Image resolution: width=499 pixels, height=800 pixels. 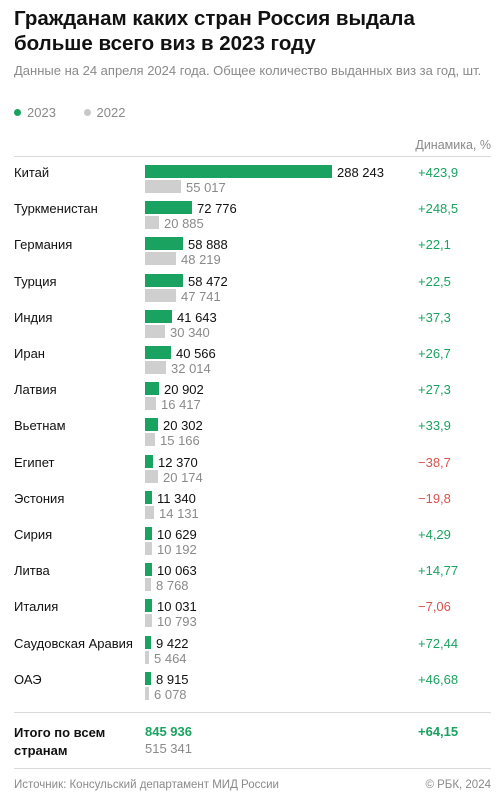 What do you see at coordinates (176, 498) in the screenshot?
I see `value-label-2023: 11 340` at bounding box center [176, 498].